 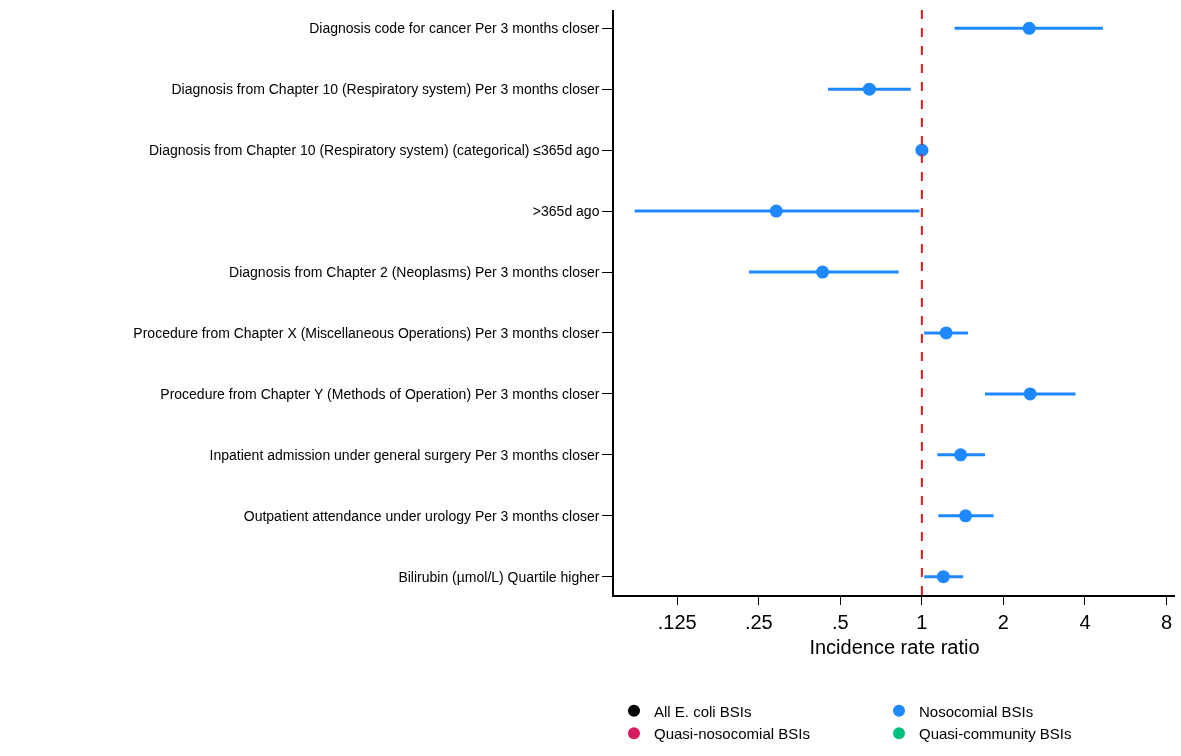 I want to click on y-tick-label: Procedure from Chapter X (Miscellaneous Operations) Per 3 months closer, so click(x=366, y=332).